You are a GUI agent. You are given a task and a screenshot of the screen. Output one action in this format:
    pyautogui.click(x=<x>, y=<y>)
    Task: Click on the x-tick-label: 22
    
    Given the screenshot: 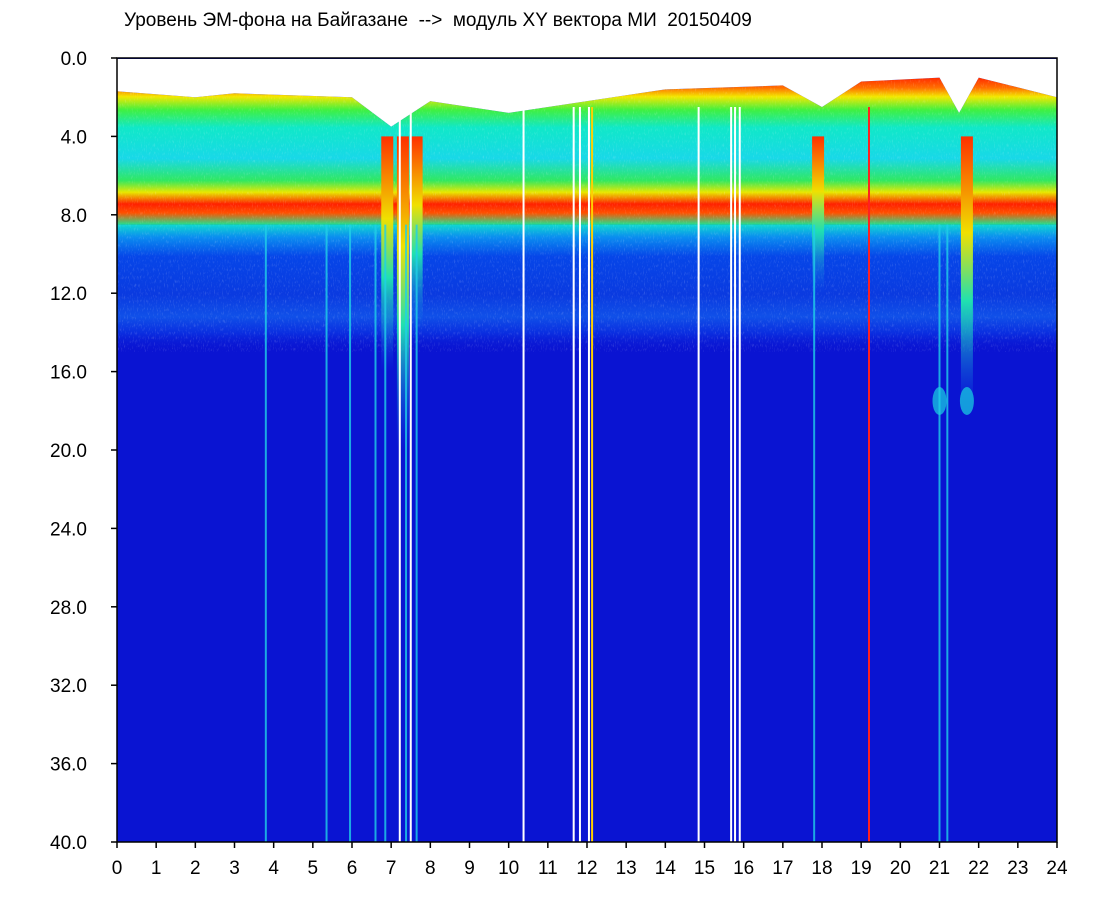 What is the action you would take?
    pyautogui.click(x=978, y=868)
    